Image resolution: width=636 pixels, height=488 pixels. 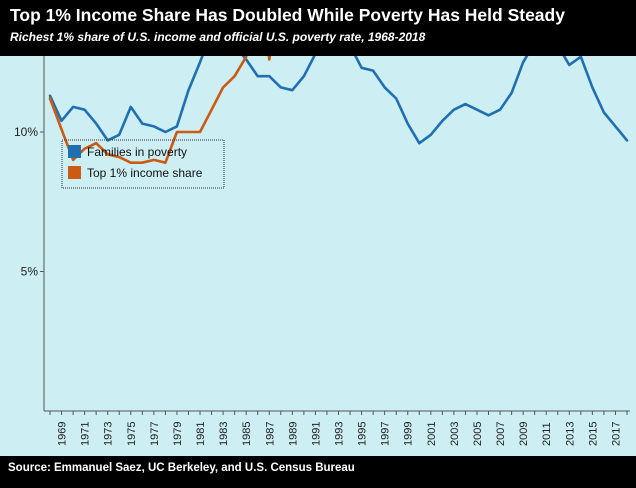 What do you see at coordinates (63, 434) in the screenshot?
I see `x-tick-label: 1969` at bounding box center [63, 434].